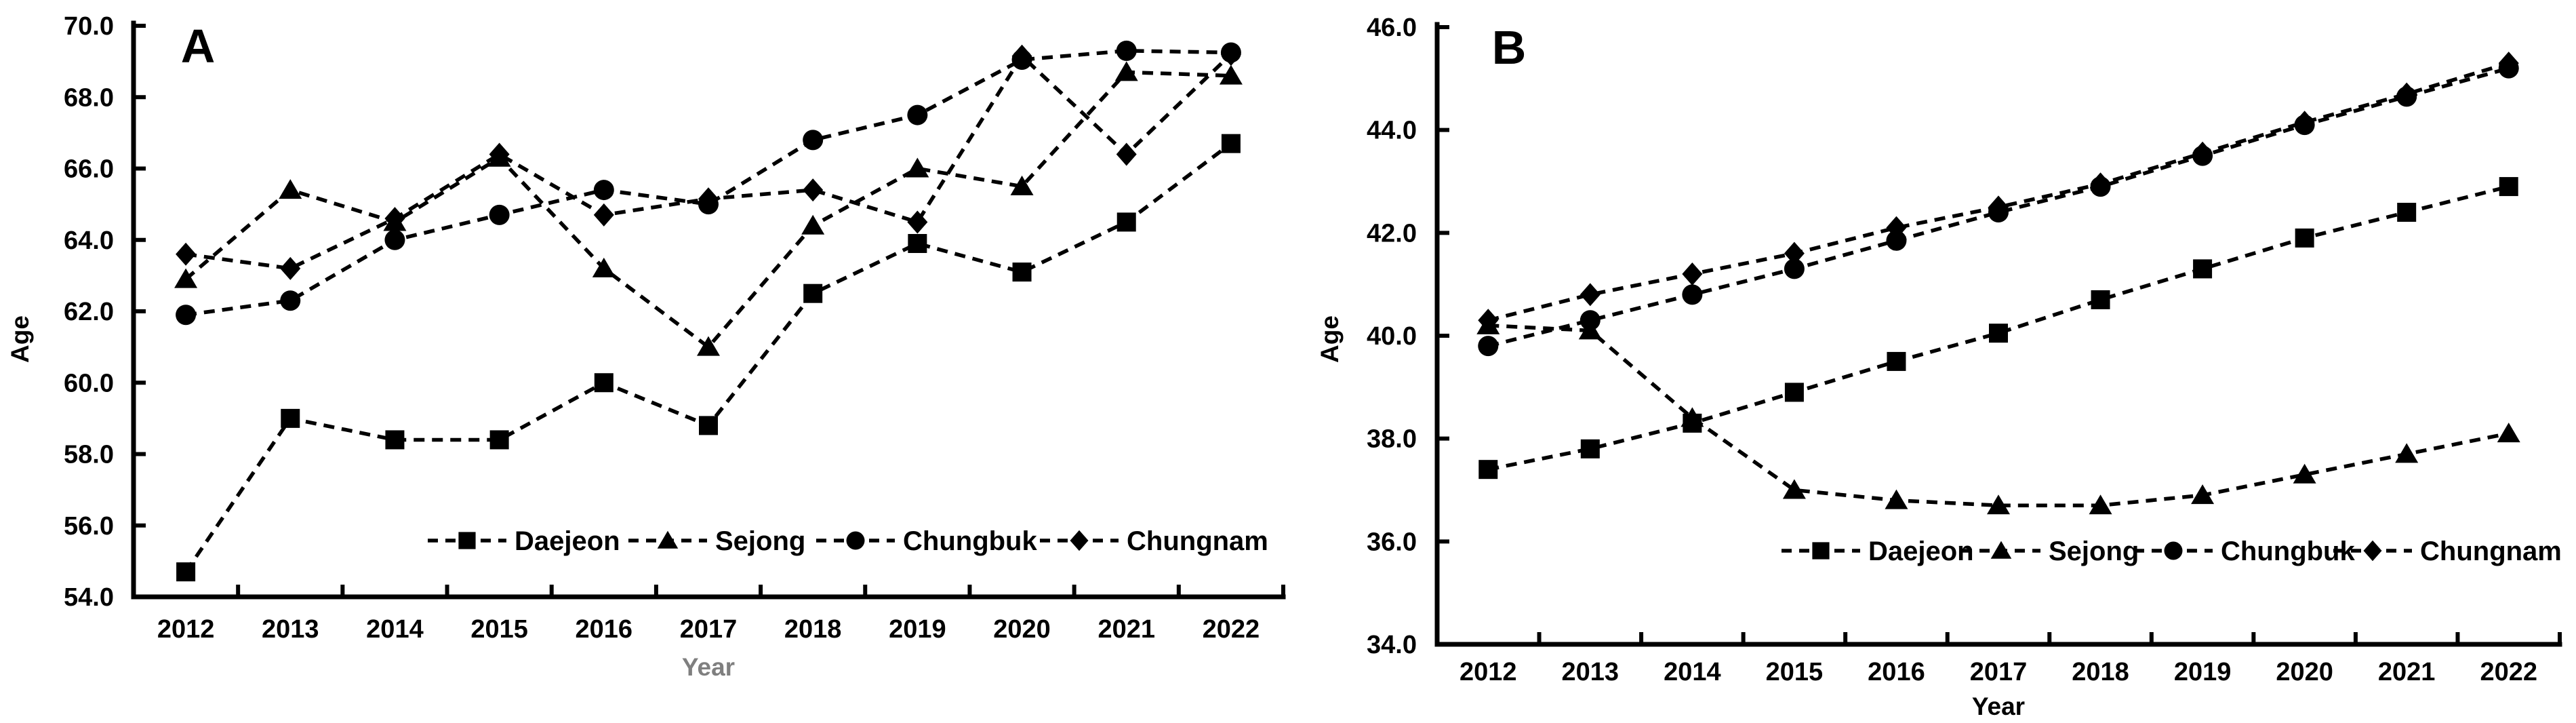 Image resolution: width=2576 pixels, height=723 pixels. I want to click on y-tick-label: 34.0, so click(1392, 645).